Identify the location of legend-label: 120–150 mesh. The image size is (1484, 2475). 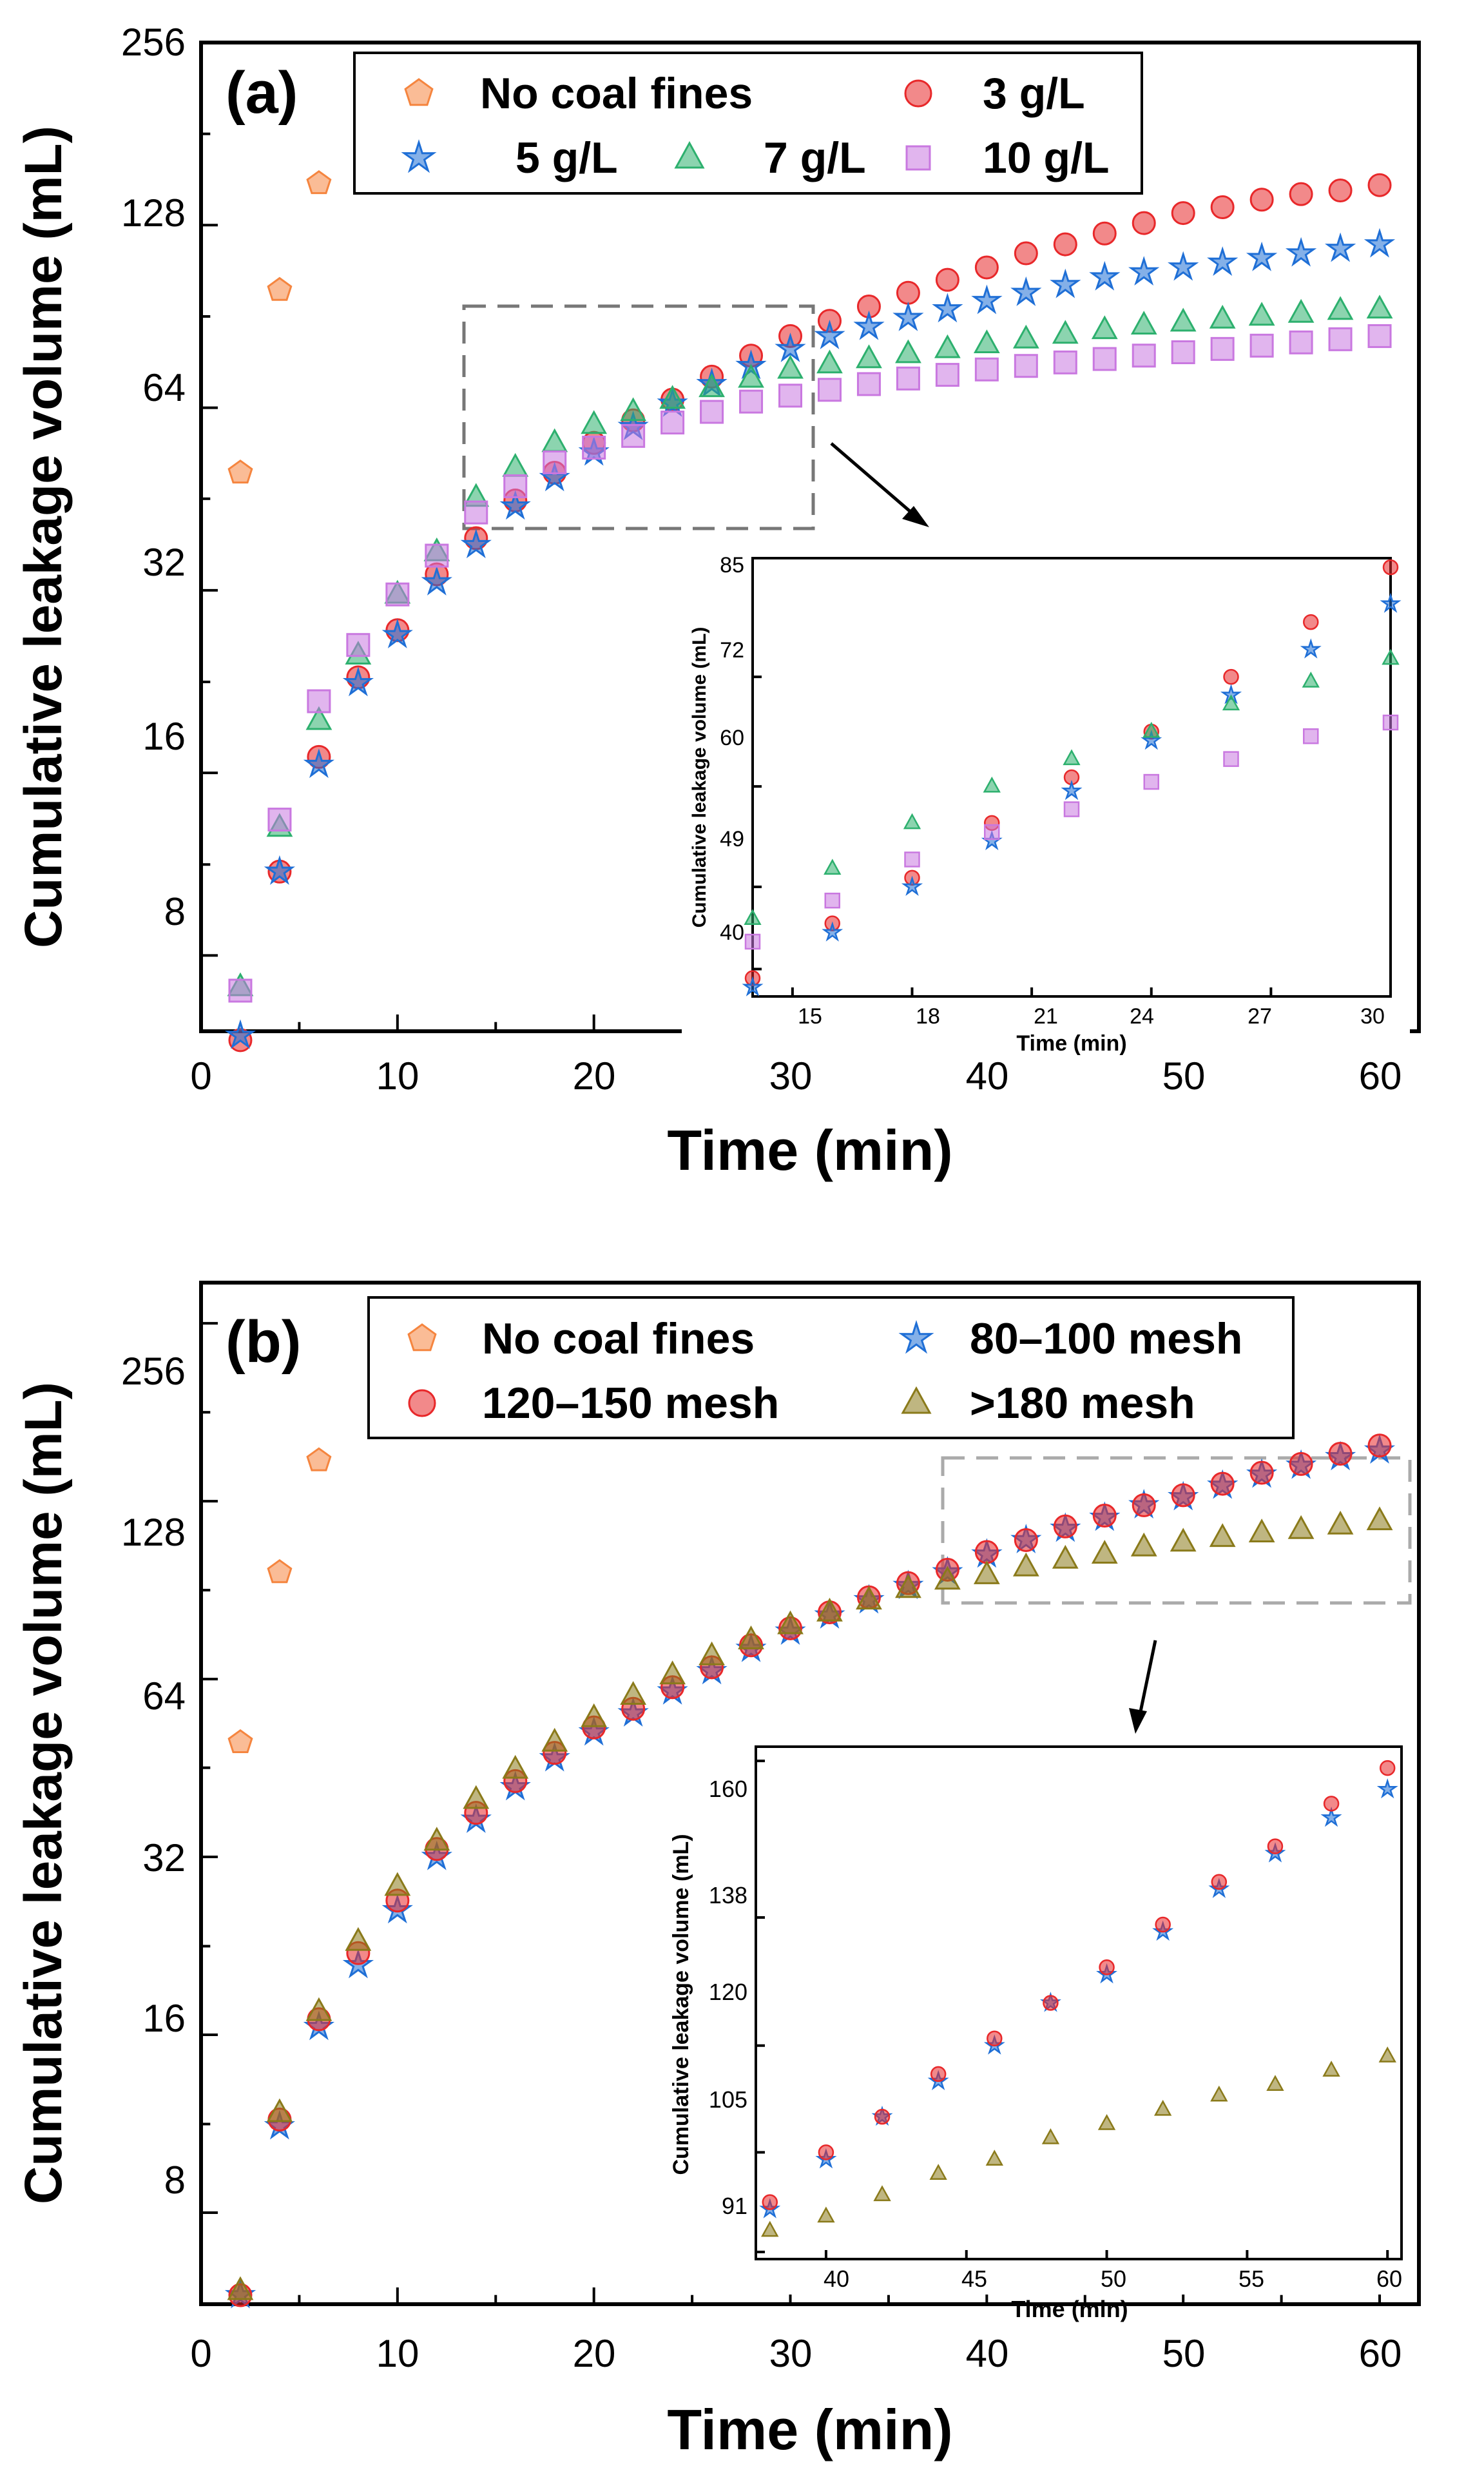
(630, 1403).